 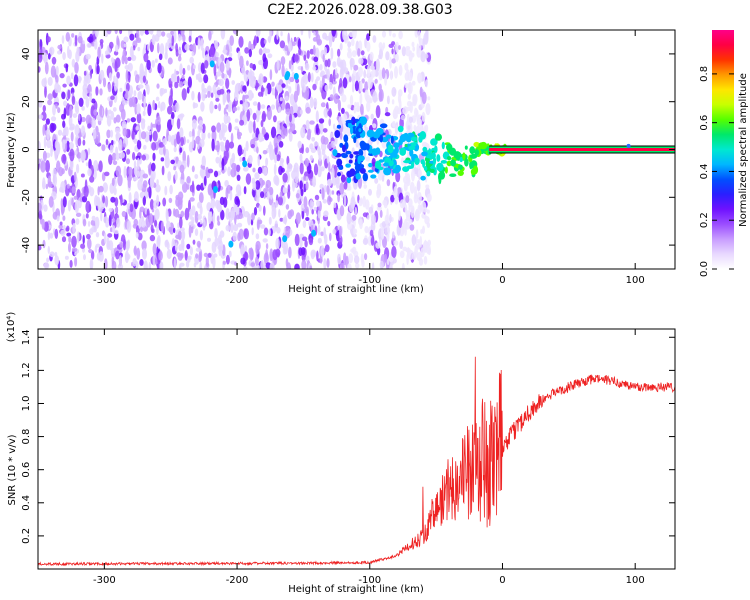 What do you see at coordinates (26, 470) in the screenshot?
I see `snr-y-tick-label: 0.6` at bounding box center [26, 470].